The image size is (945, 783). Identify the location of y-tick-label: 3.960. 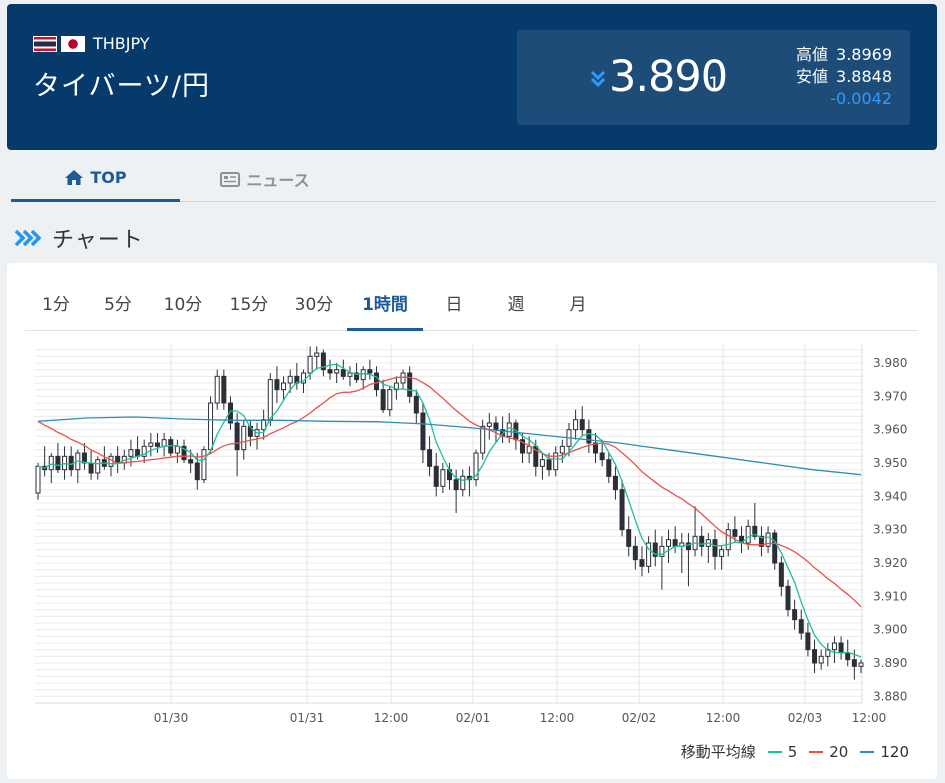
(890, 430).